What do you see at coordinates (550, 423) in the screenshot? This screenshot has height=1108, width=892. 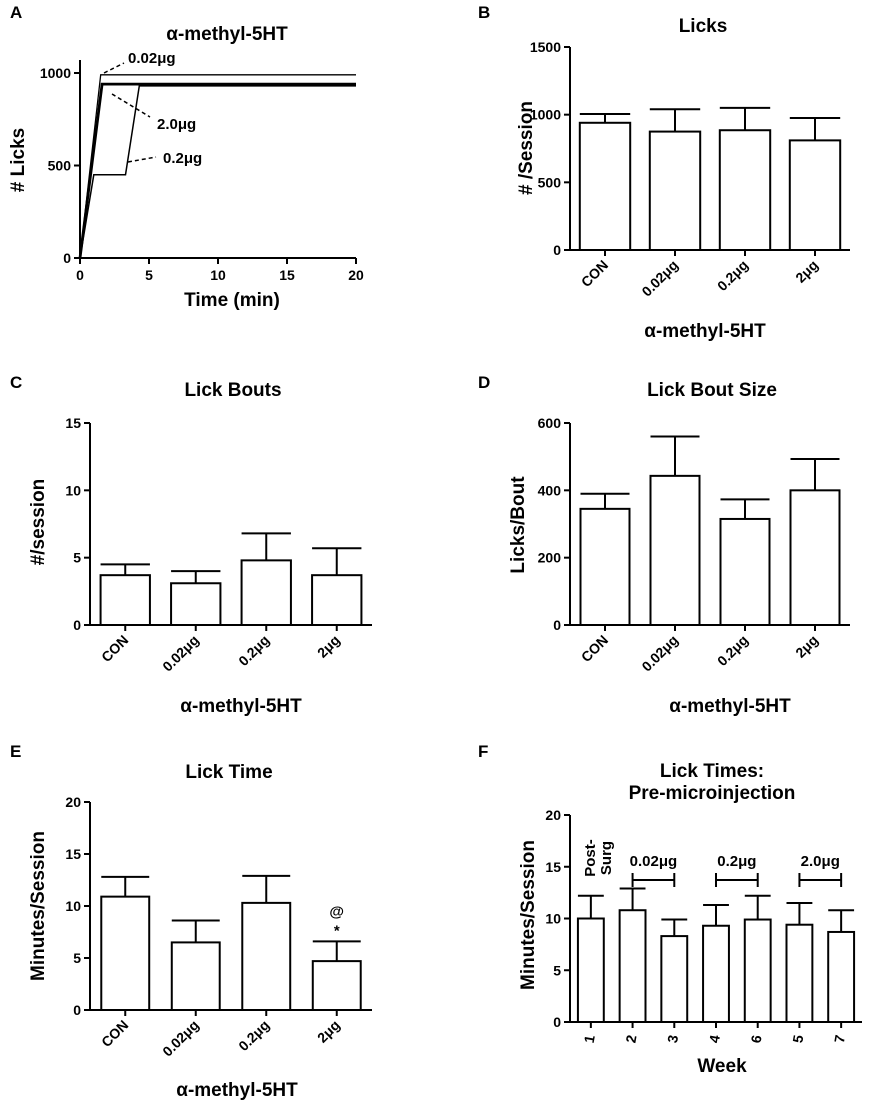 I see `panel-d-y-tick-label: 600` at bounding box center [550, 423].